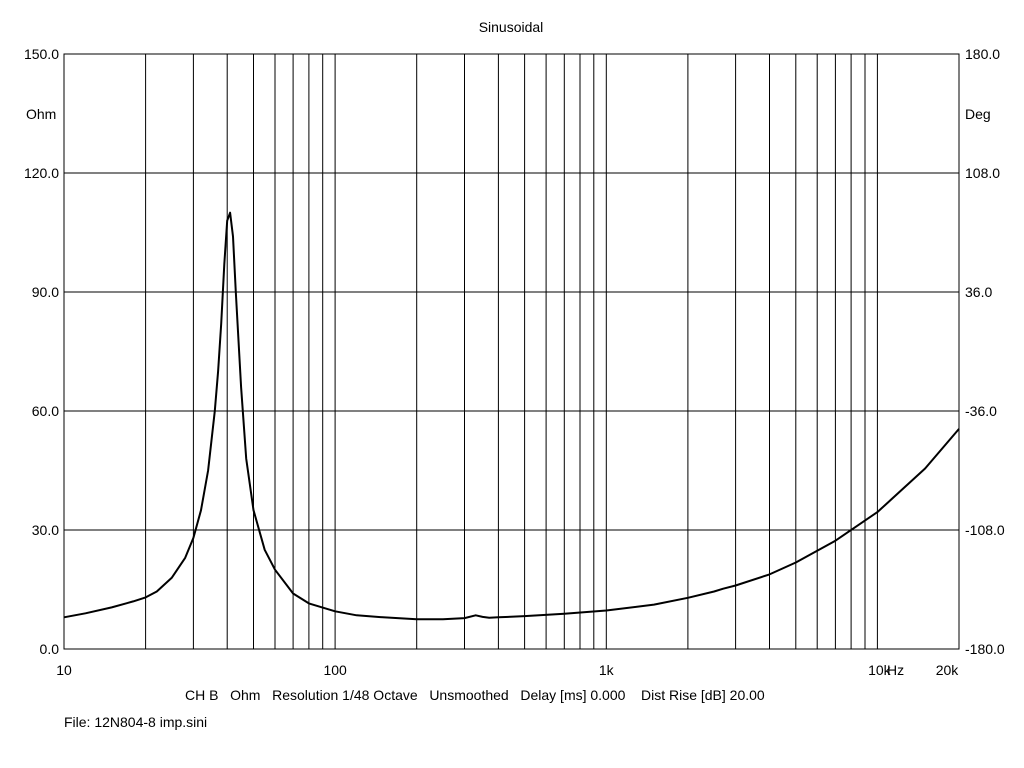 The image size is (1024, 768). What do you see at coordinates (948, 670) in the screenshot?
I see `x-tick-label: 20k` at bounding box center [948, 670].